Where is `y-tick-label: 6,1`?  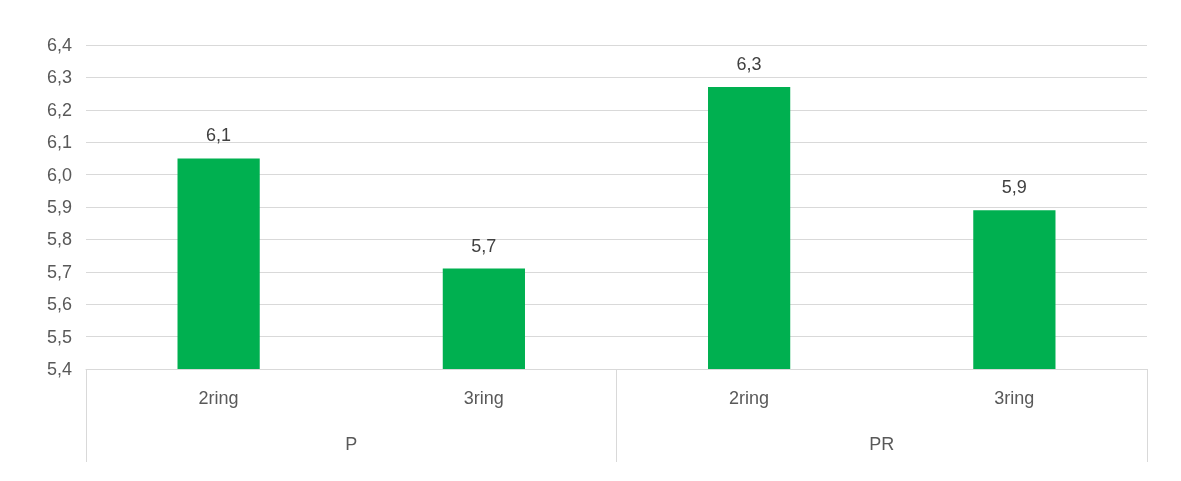
y-tick-label: 6,1 is located at coordinates (59, 142).